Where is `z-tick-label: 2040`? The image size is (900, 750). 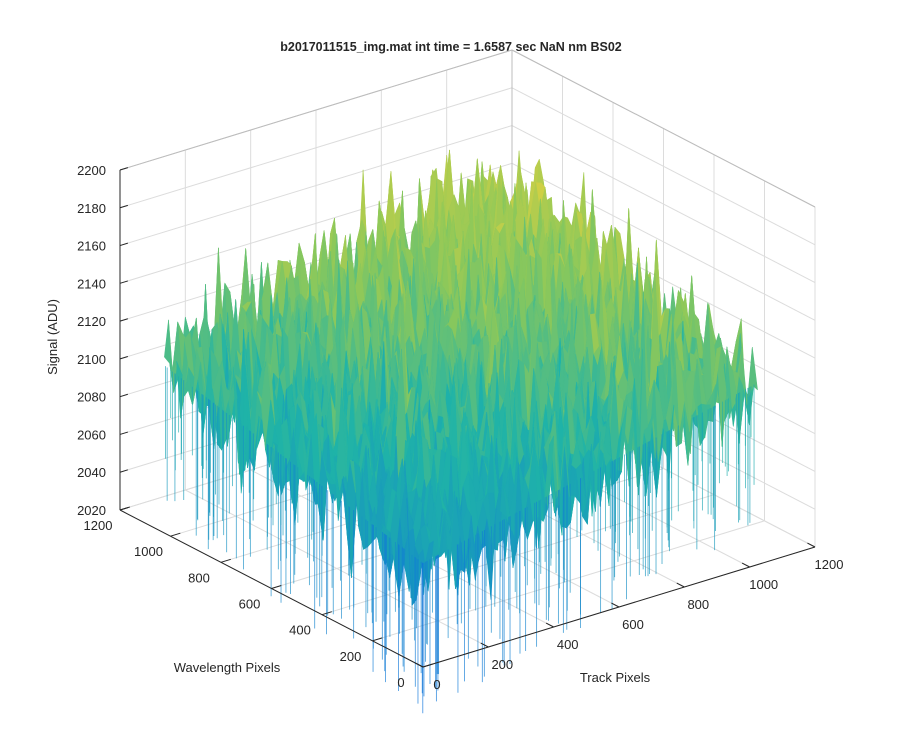
z-tick-label: 2040 is located at coordinates (91, 472).